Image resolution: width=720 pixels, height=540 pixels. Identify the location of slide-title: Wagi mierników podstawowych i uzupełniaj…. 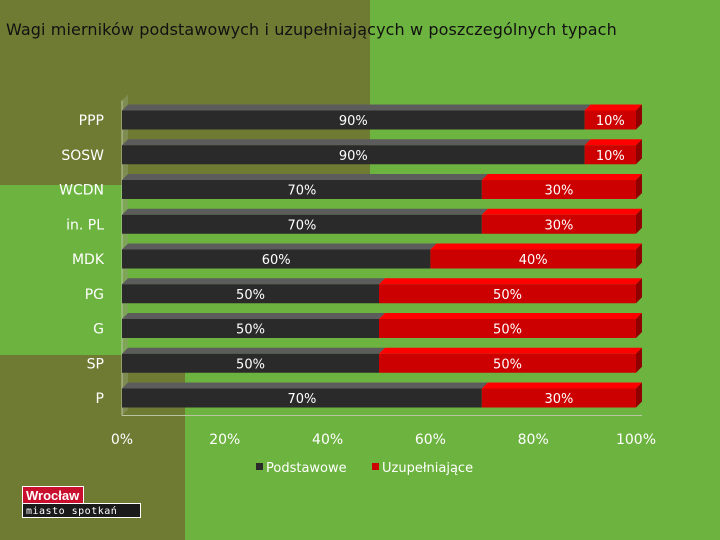
(311, 29).